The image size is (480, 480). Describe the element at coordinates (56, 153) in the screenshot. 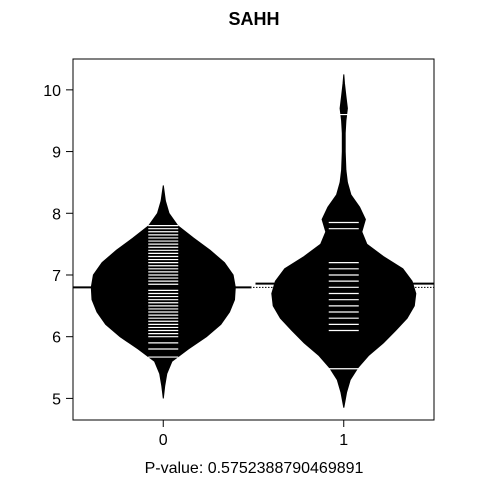

I see `y-tick-label-9: 9` at that location.